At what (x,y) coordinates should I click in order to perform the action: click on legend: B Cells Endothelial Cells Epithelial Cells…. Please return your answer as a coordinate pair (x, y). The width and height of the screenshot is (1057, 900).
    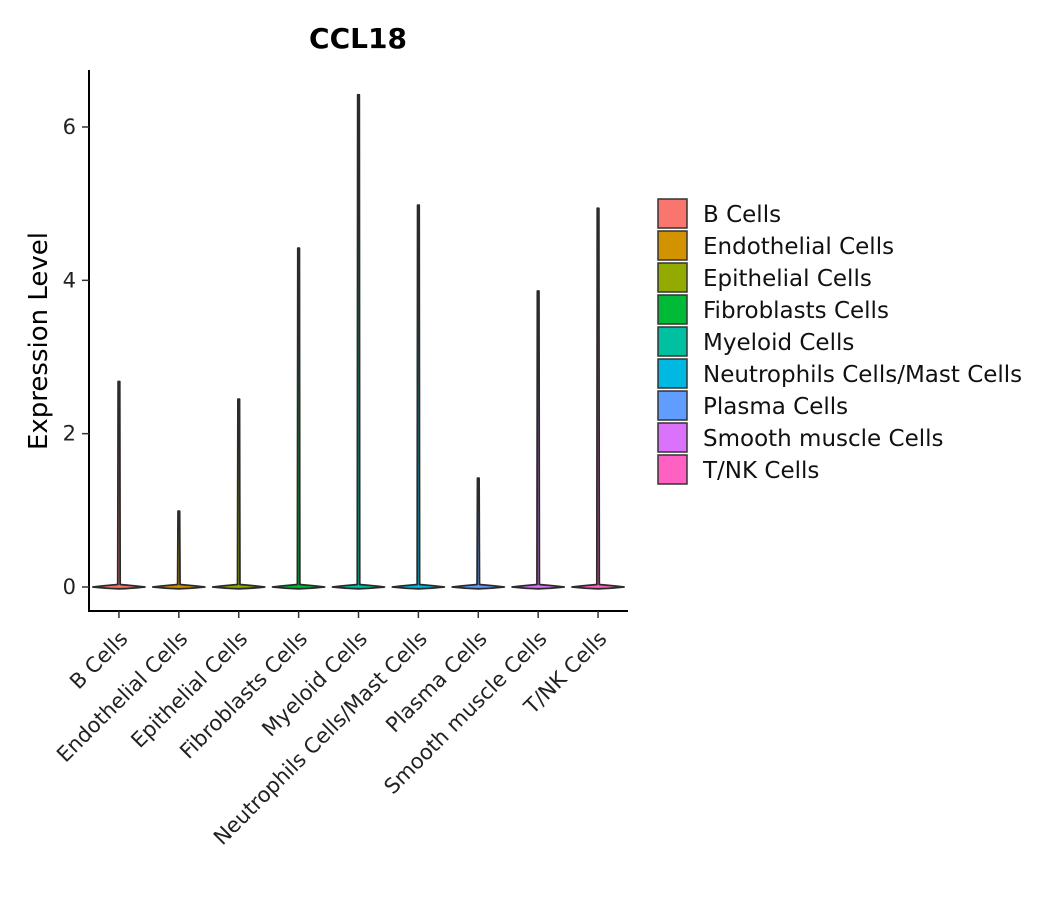
    Looking at the image, I should click on (839, 341).